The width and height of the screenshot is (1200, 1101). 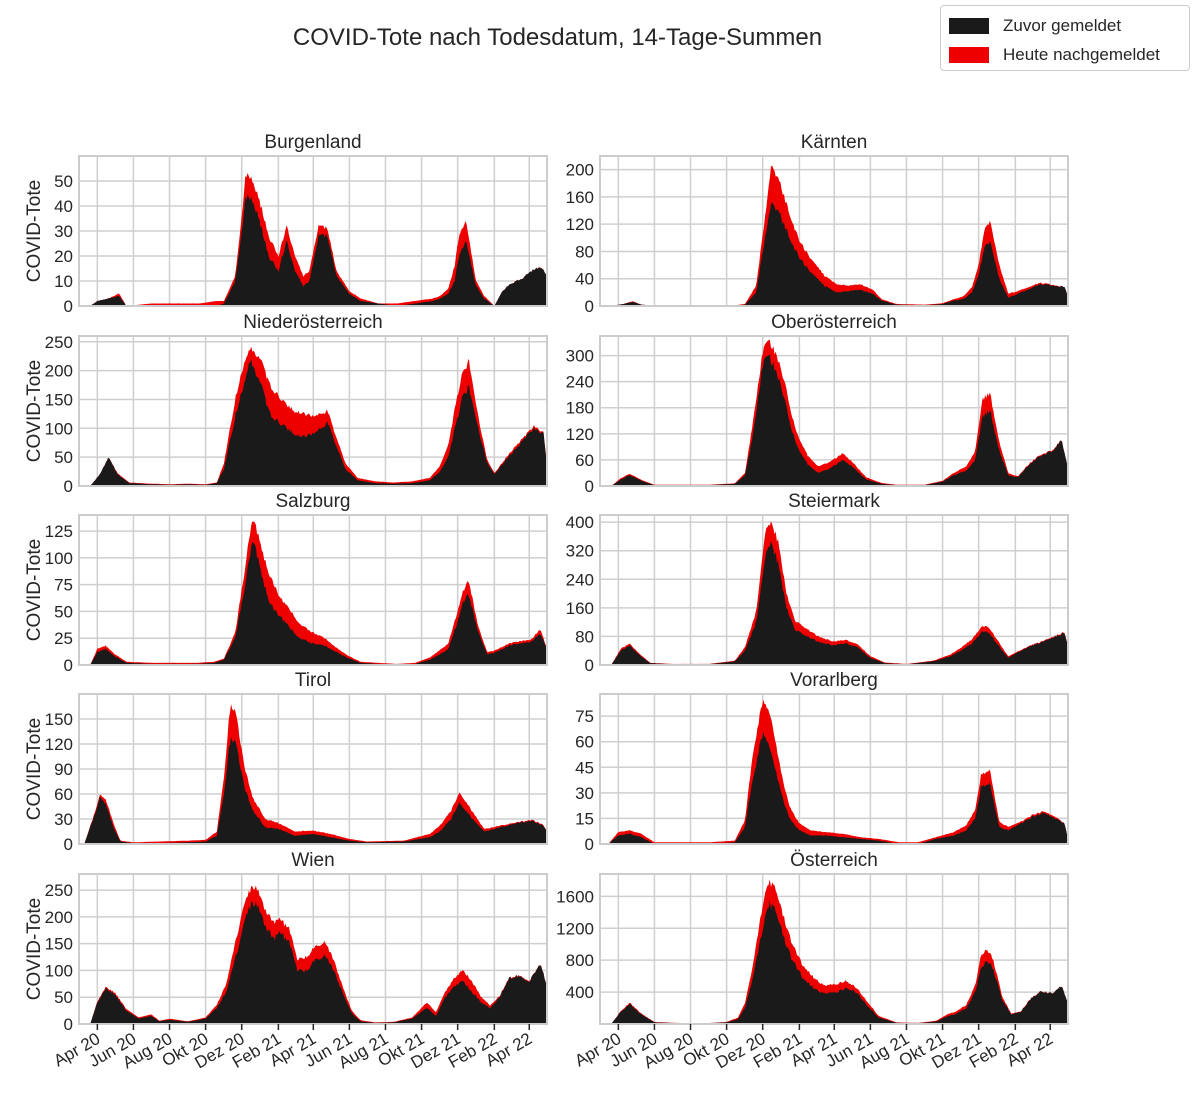 What do you see at coordinates (580, 356) in the screenshot?
I see `y-tick-label: 300` at bounding box center [580, 356].